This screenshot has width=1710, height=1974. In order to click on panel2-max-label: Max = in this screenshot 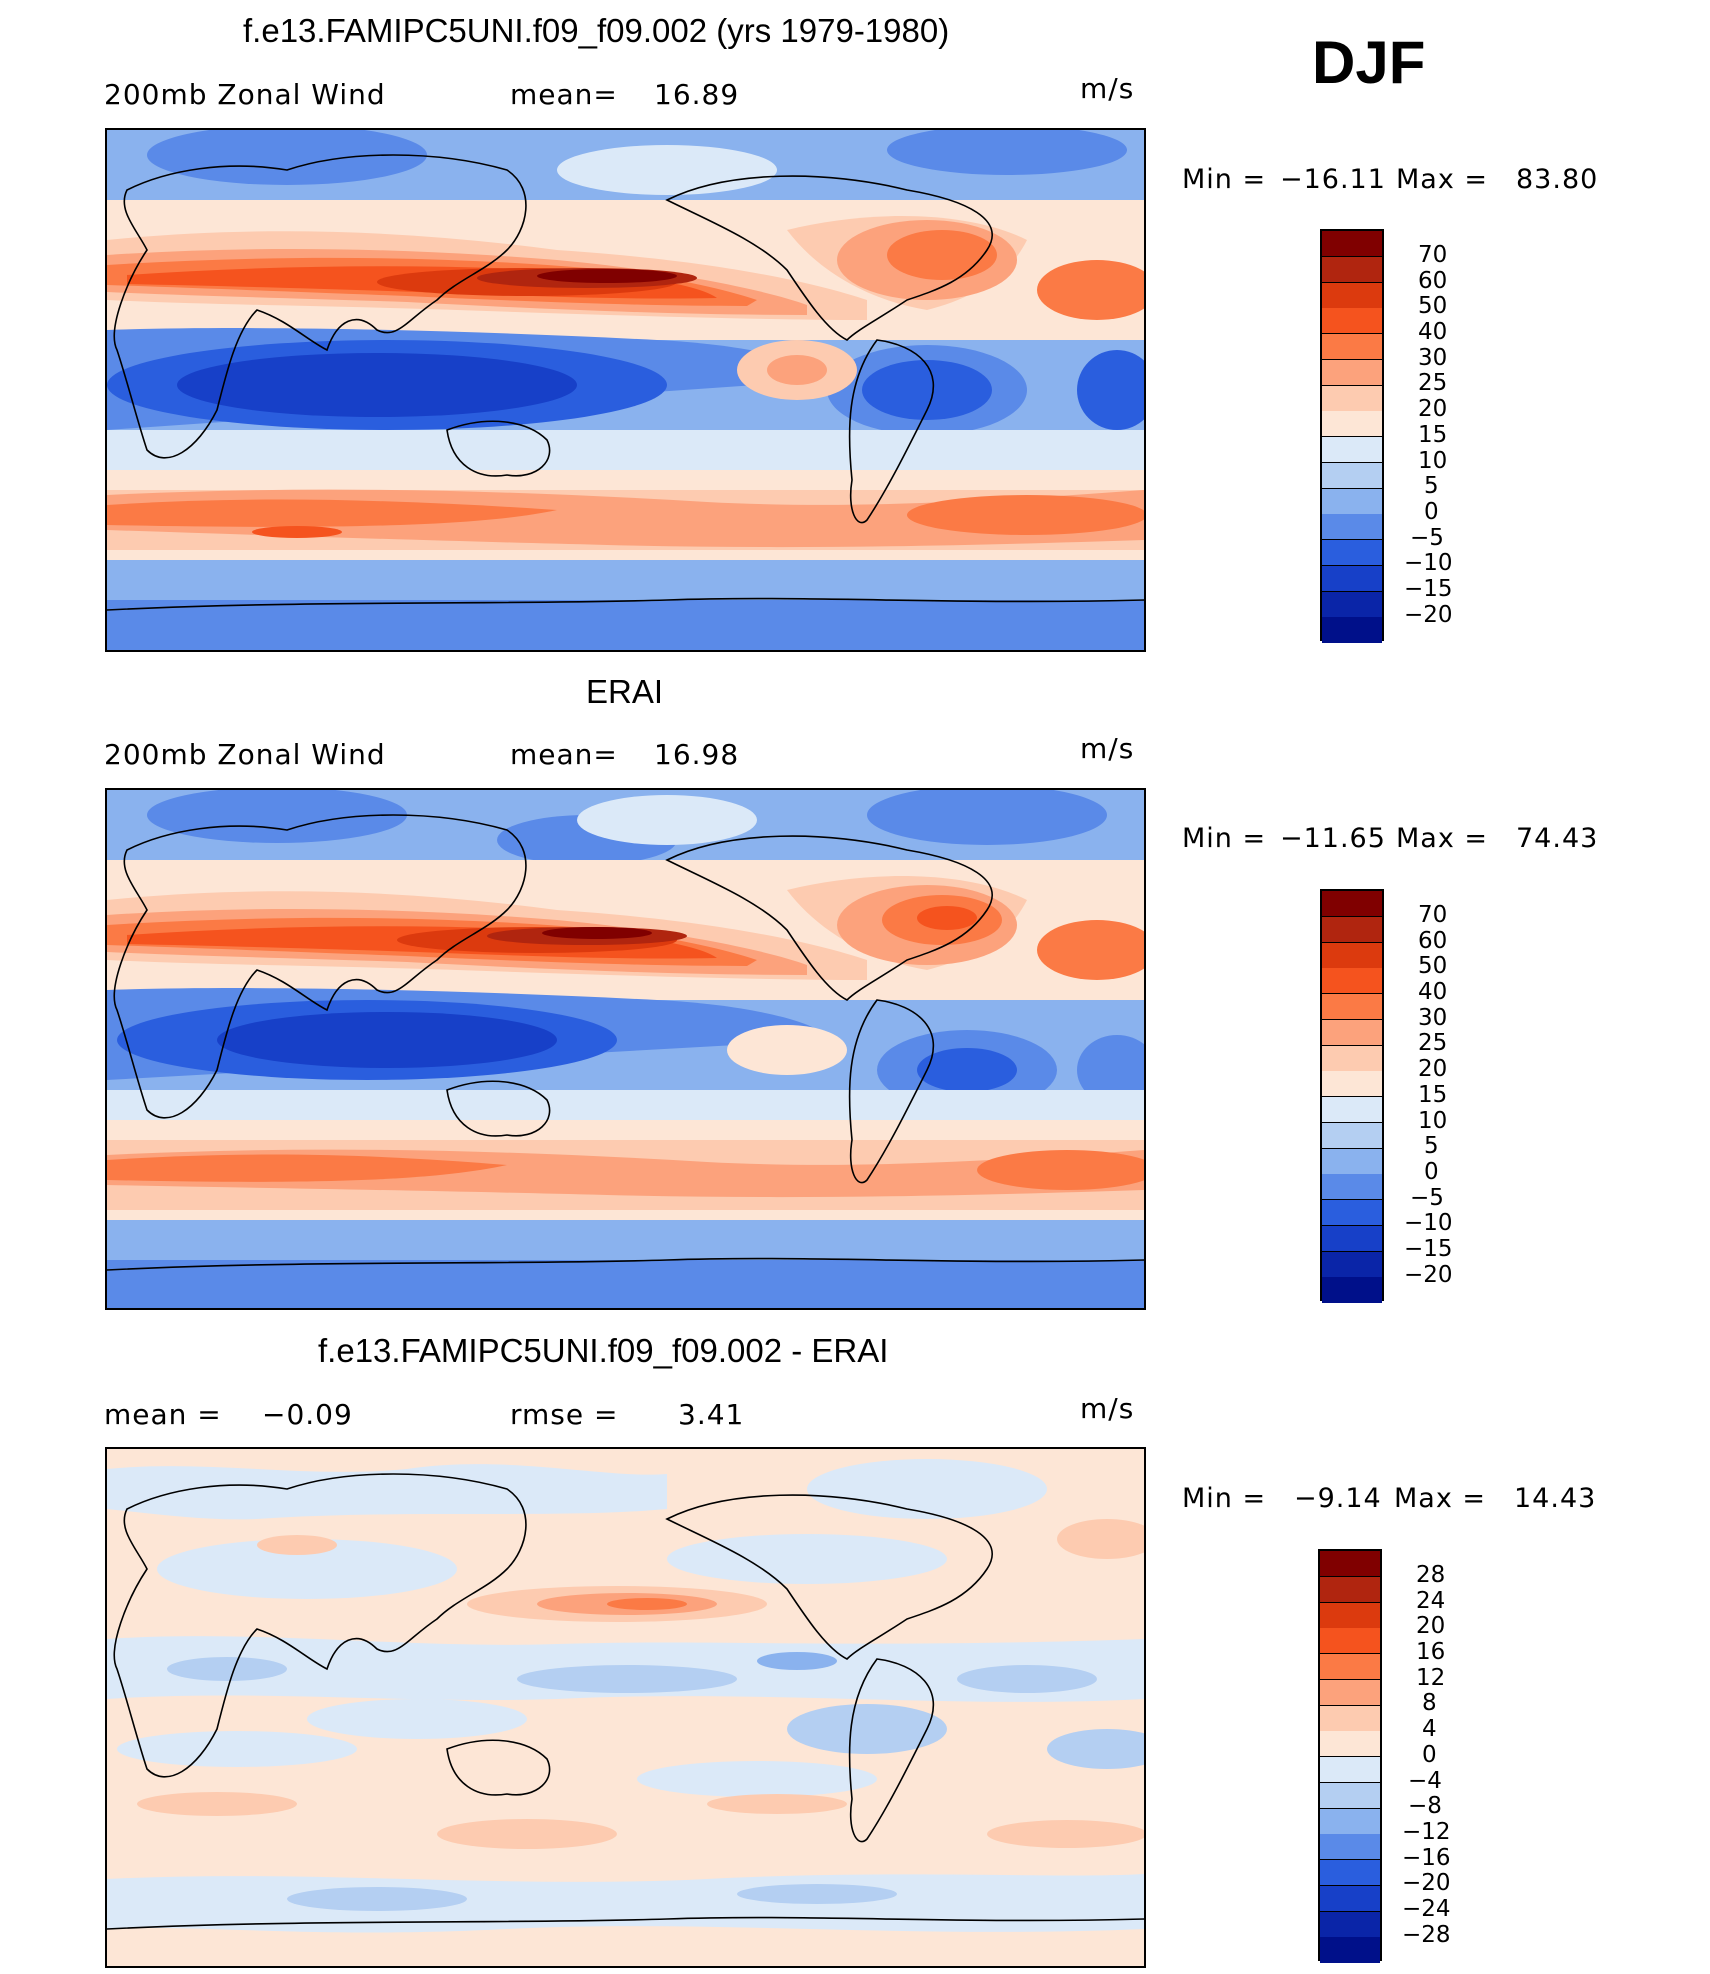, I will do `click(1442, 838)`.